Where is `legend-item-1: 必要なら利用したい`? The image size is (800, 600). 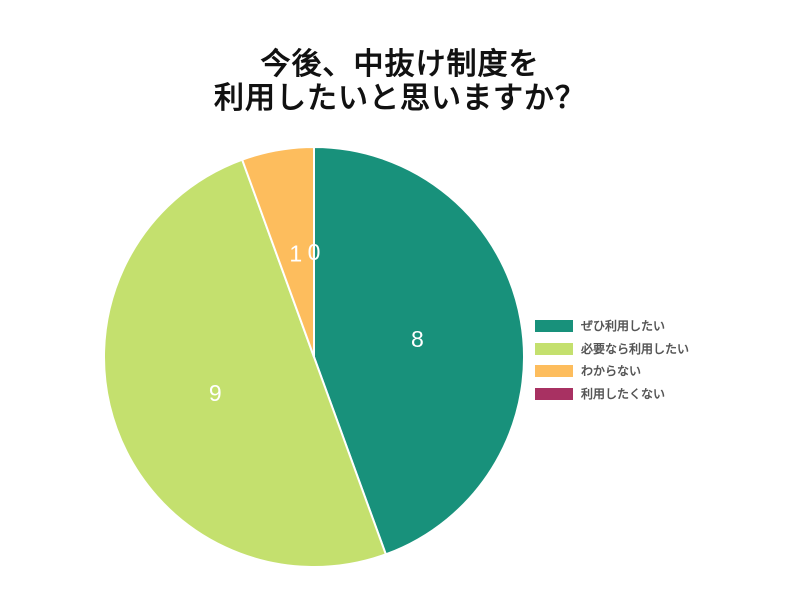
legend-item-1: 必要なら利用したい is located at coordinates (612, 349).